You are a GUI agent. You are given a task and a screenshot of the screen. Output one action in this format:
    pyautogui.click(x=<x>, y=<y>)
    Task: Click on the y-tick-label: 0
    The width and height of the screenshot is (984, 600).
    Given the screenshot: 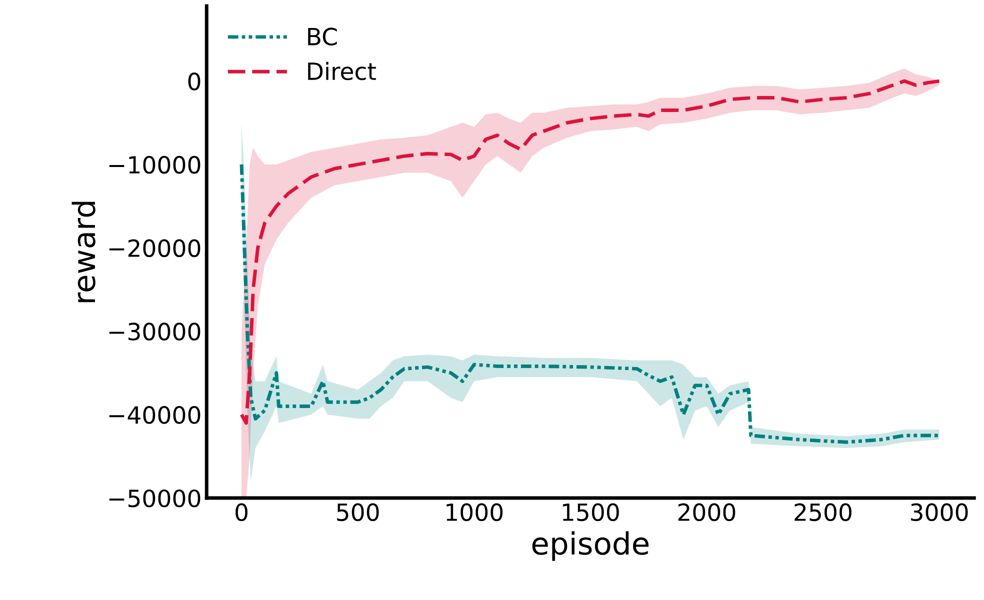 What is the action you would take?
    pyautogui.click(x=194, y=81)
    